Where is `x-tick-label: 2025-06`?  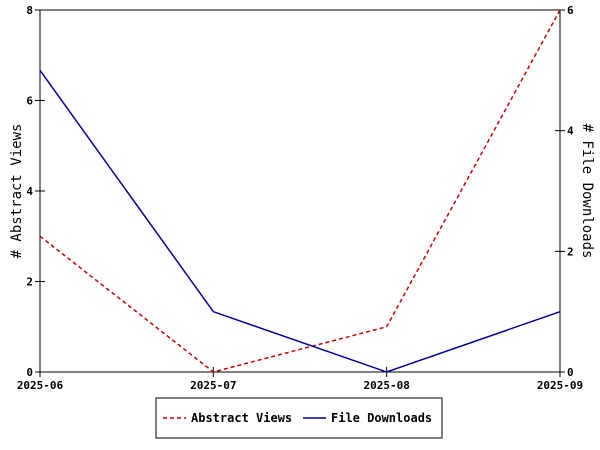 x-tick-label: 2025-06 is located at coordinates (40, 385).